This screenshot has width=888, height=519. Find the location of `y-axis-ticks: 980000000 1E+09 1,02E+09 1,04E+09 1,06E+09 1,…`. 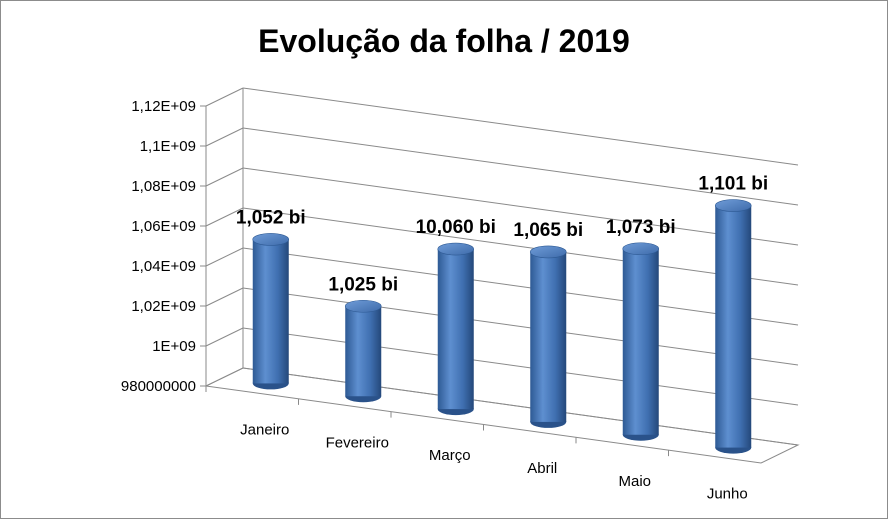

y-axis-ticks: 980000000 1E+09 1,02E+09 1,04E+09 1,06E+09 1,… is located at coordinates (163, 246).